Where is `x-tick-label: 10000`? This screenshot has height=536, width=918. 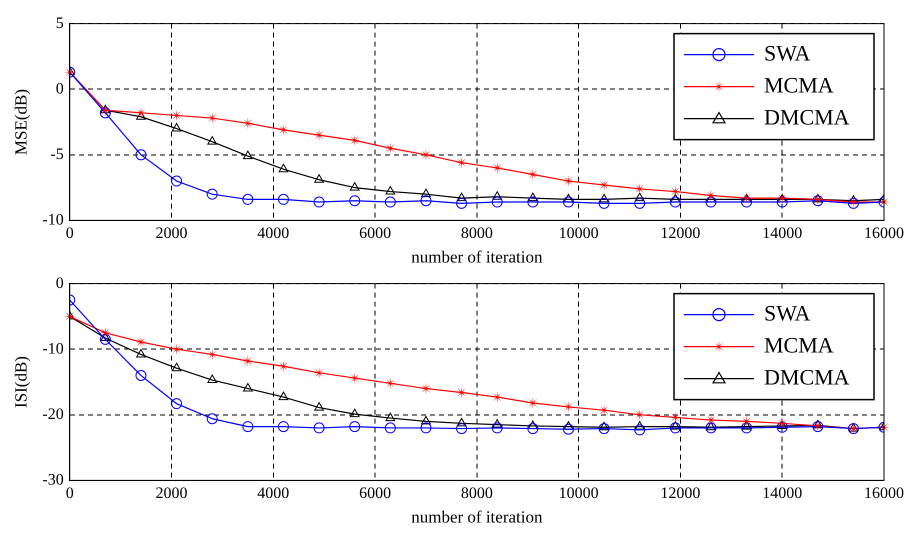
x-tick-label: 10000 is located at coordinates (578, 233).